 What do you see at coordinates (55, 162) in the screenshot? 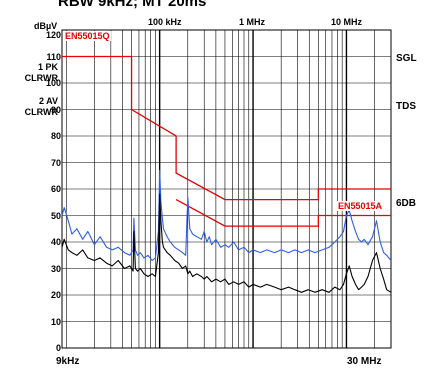
I see `y-tick-label: 70` at bounding box center [55, 162].